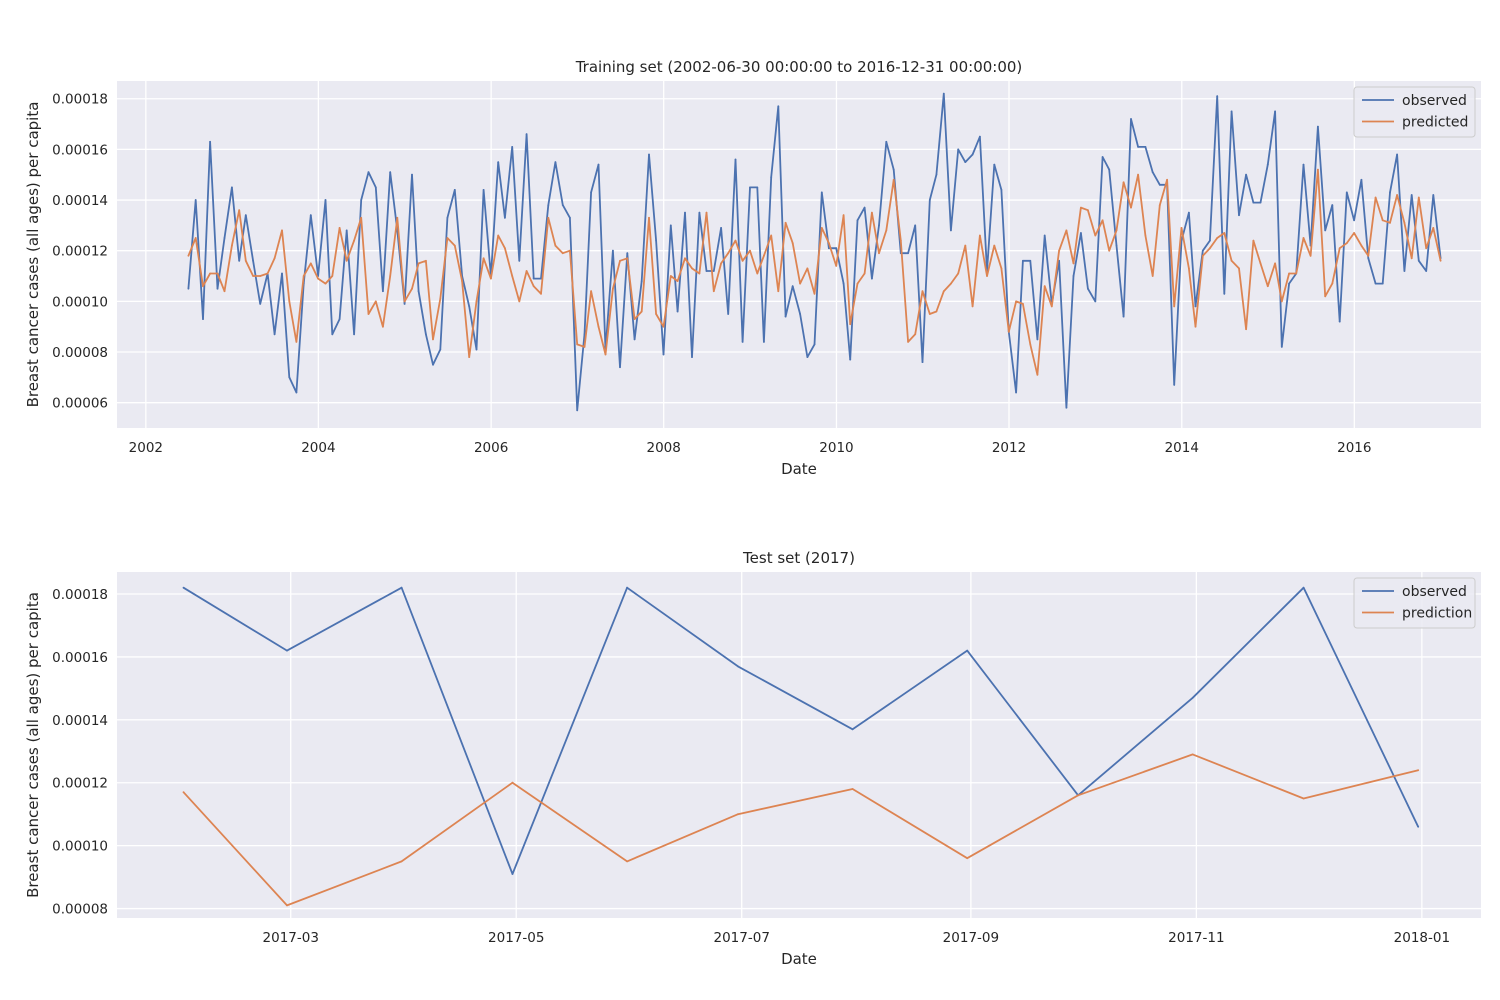 The width and height of the screenshot is (1500, 1000). Describe the element at coordinates (1434, 101) in the screenshot. I see `legend-label-observed: observed` at that location.